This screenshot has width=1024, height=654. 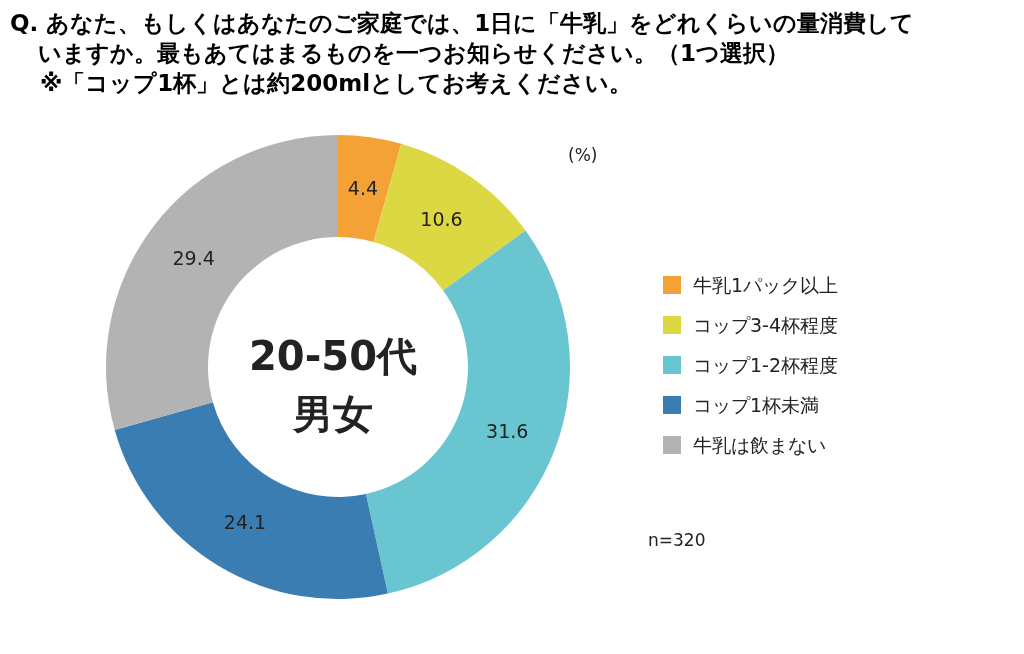 I want to click on data-label: 31.6, so click(x=507, y=431).